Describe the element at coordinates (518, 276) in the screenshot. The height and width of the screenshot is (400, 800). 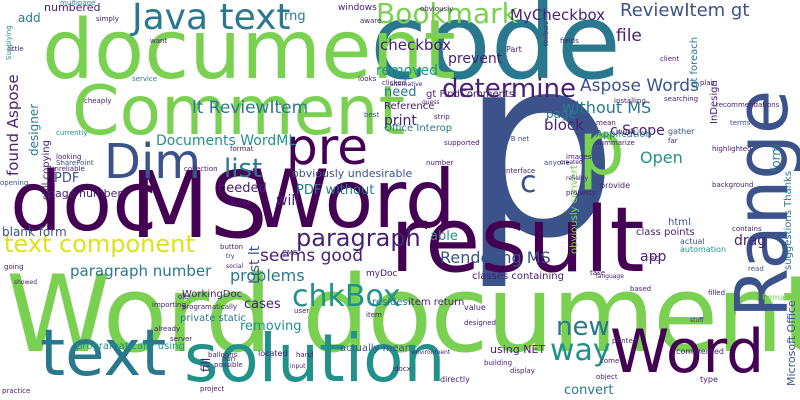
I see `word-classes-containing: classes containing` at that location.